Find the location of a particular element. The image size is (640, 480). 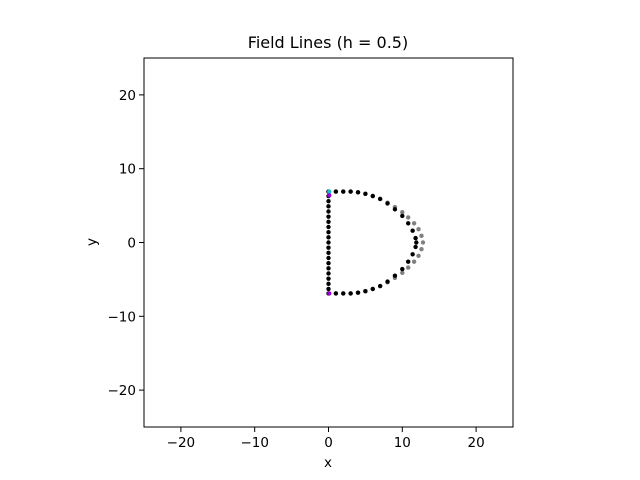

x-tick-label-2: 0 is located at coordinates (328, 443).